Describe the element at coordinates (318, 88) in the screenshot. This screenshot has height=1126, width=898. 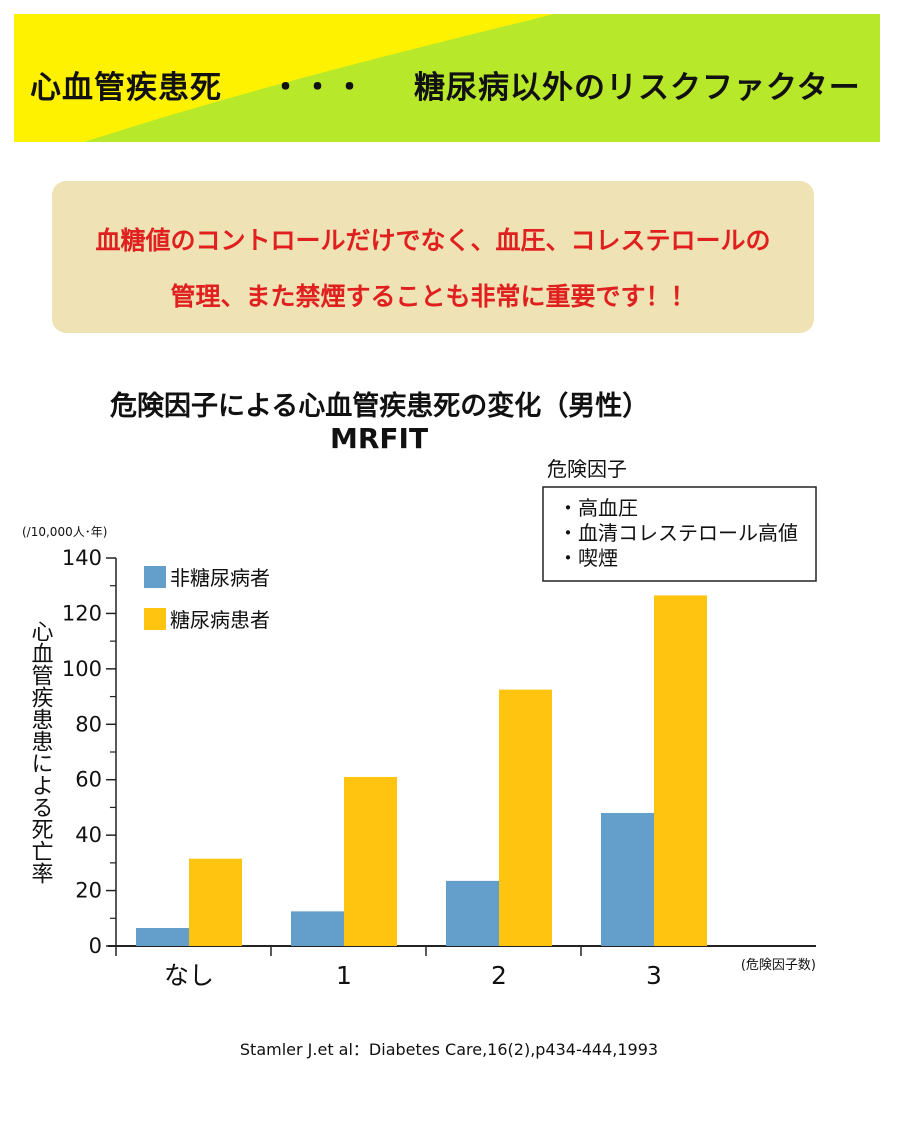
I see `banner-title-dots: ・・・` at that location.